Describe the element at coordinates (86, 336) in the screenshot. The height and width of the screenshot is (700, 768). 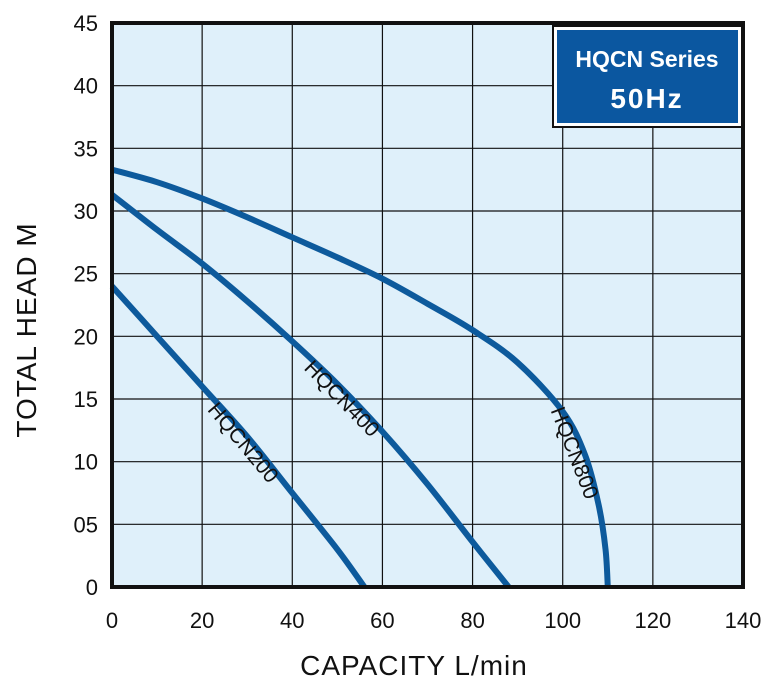
I see `y-tick-label: 20` at that location.